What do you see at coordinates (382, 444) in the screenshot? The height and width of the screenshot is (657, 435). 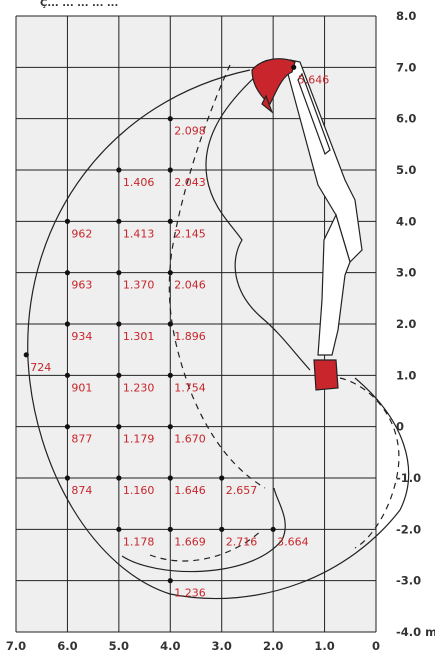 I see `outer-reach-envelope-lower` at bounding box center [382, 444].